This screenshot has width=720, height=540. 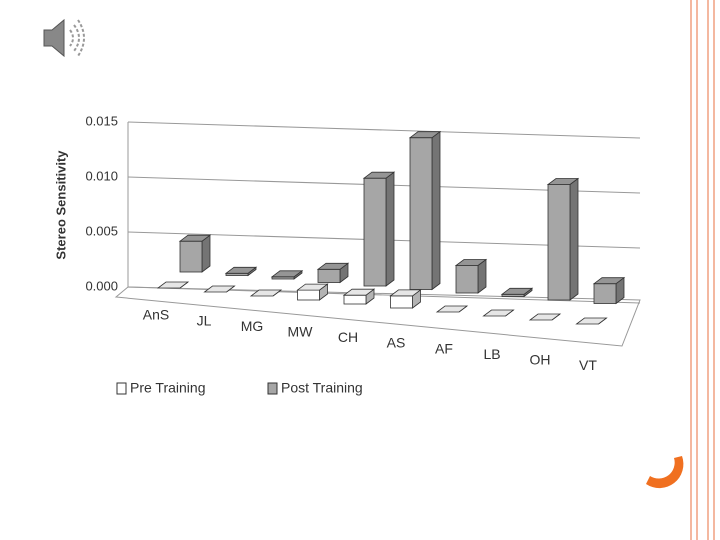 What do you see at coordinates (665, 472) in the screenshot?
I see `corner-ornament` at bounding box center [665, 472].